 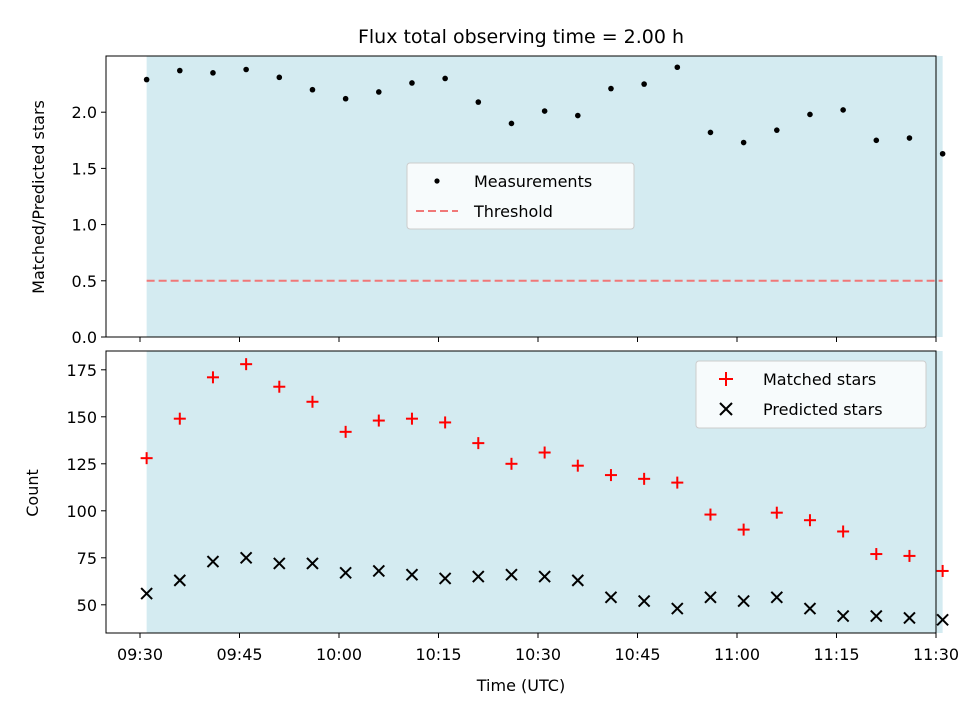 What do you see at coordinates (533, 181) in the screenshot?
I see `legend-label-measurements: Measurements` at bounding box center [533, 181].